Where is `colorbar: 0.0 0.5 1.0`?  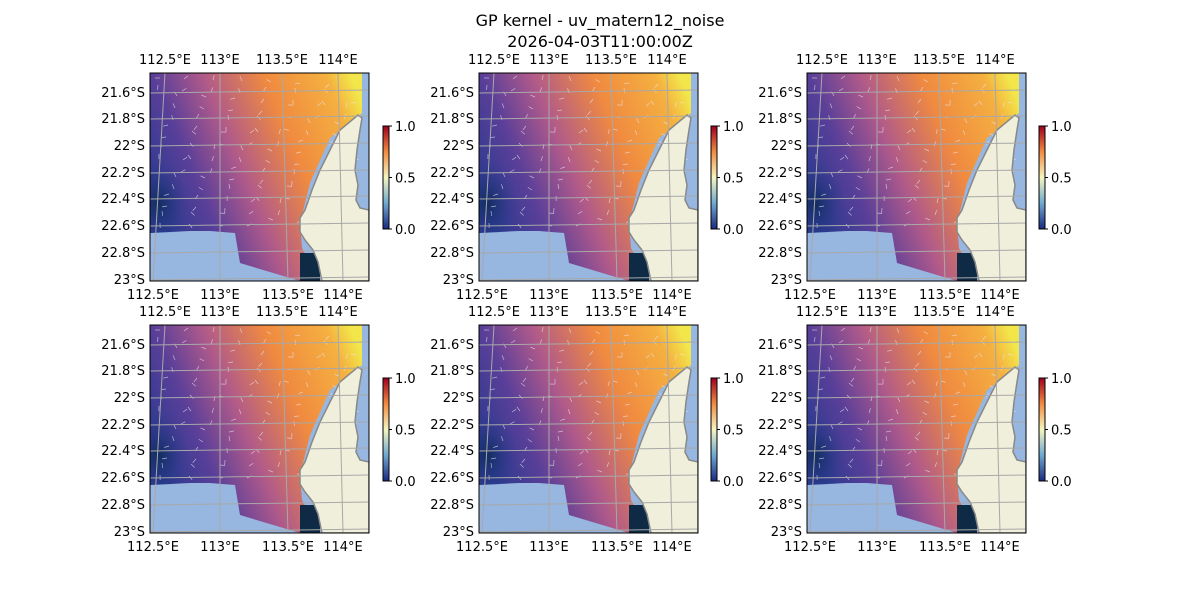 colorbar: 0.0 0.5 1.0 is located at coordinates (727, 431).